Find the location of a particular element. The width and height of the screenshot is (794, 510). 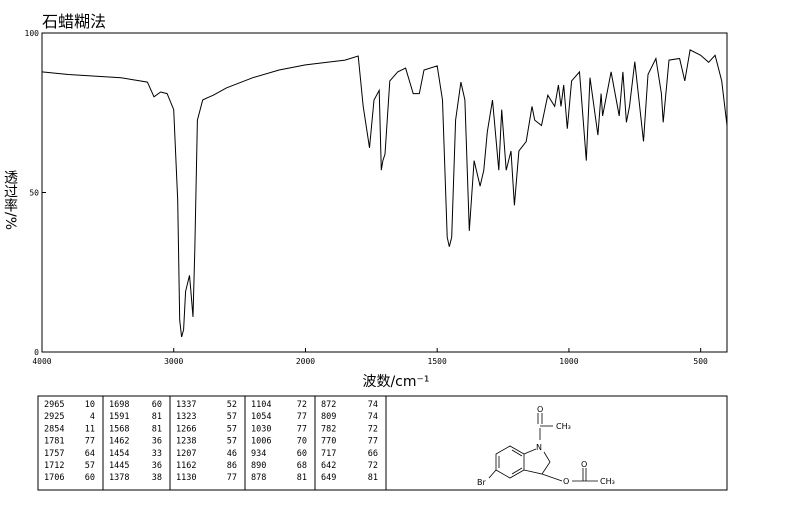

table-wavenumber: 1130 is located at coordinates (186, 478).